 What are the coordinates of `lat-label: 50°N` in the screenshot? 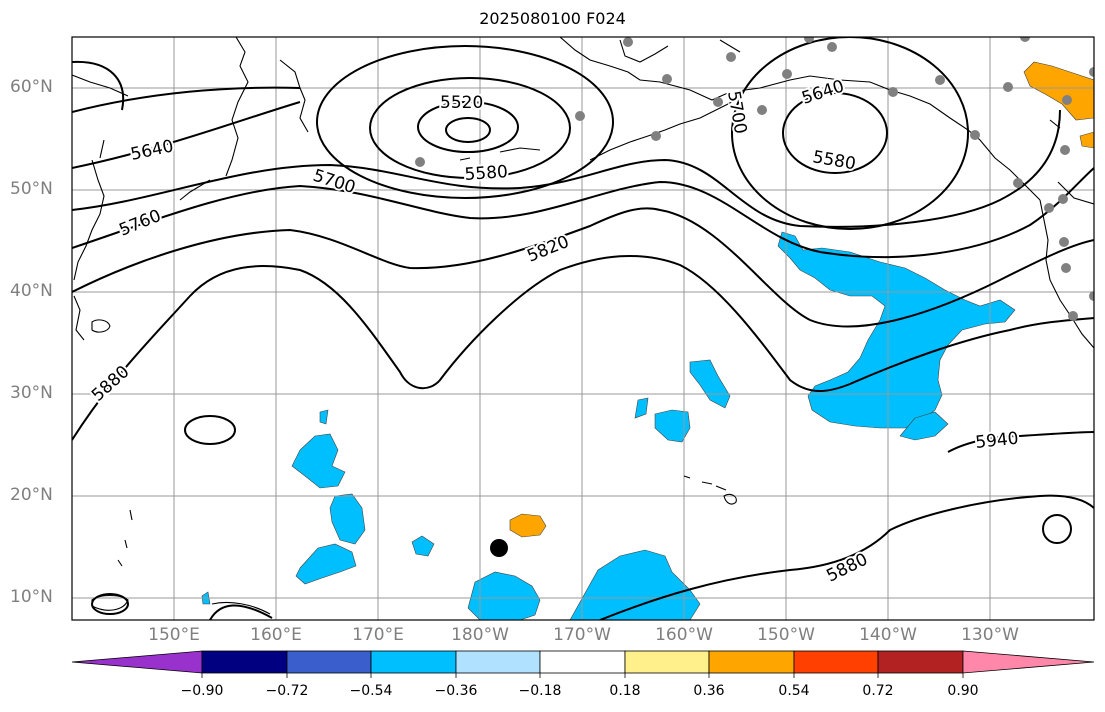 It's located at (31, 189).